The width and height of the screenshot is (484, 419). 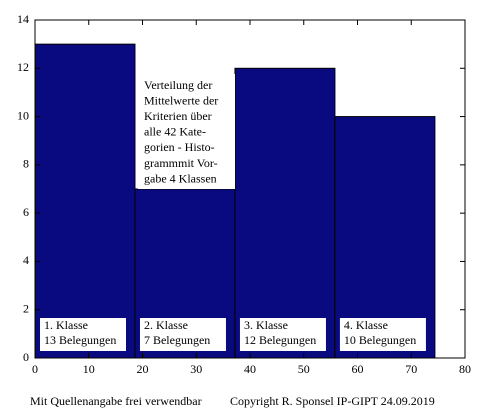 What do you see at coordinates (89, 369) in the screenshot?
I see `x-tick-label: 10` at bounding box center [89, 369].